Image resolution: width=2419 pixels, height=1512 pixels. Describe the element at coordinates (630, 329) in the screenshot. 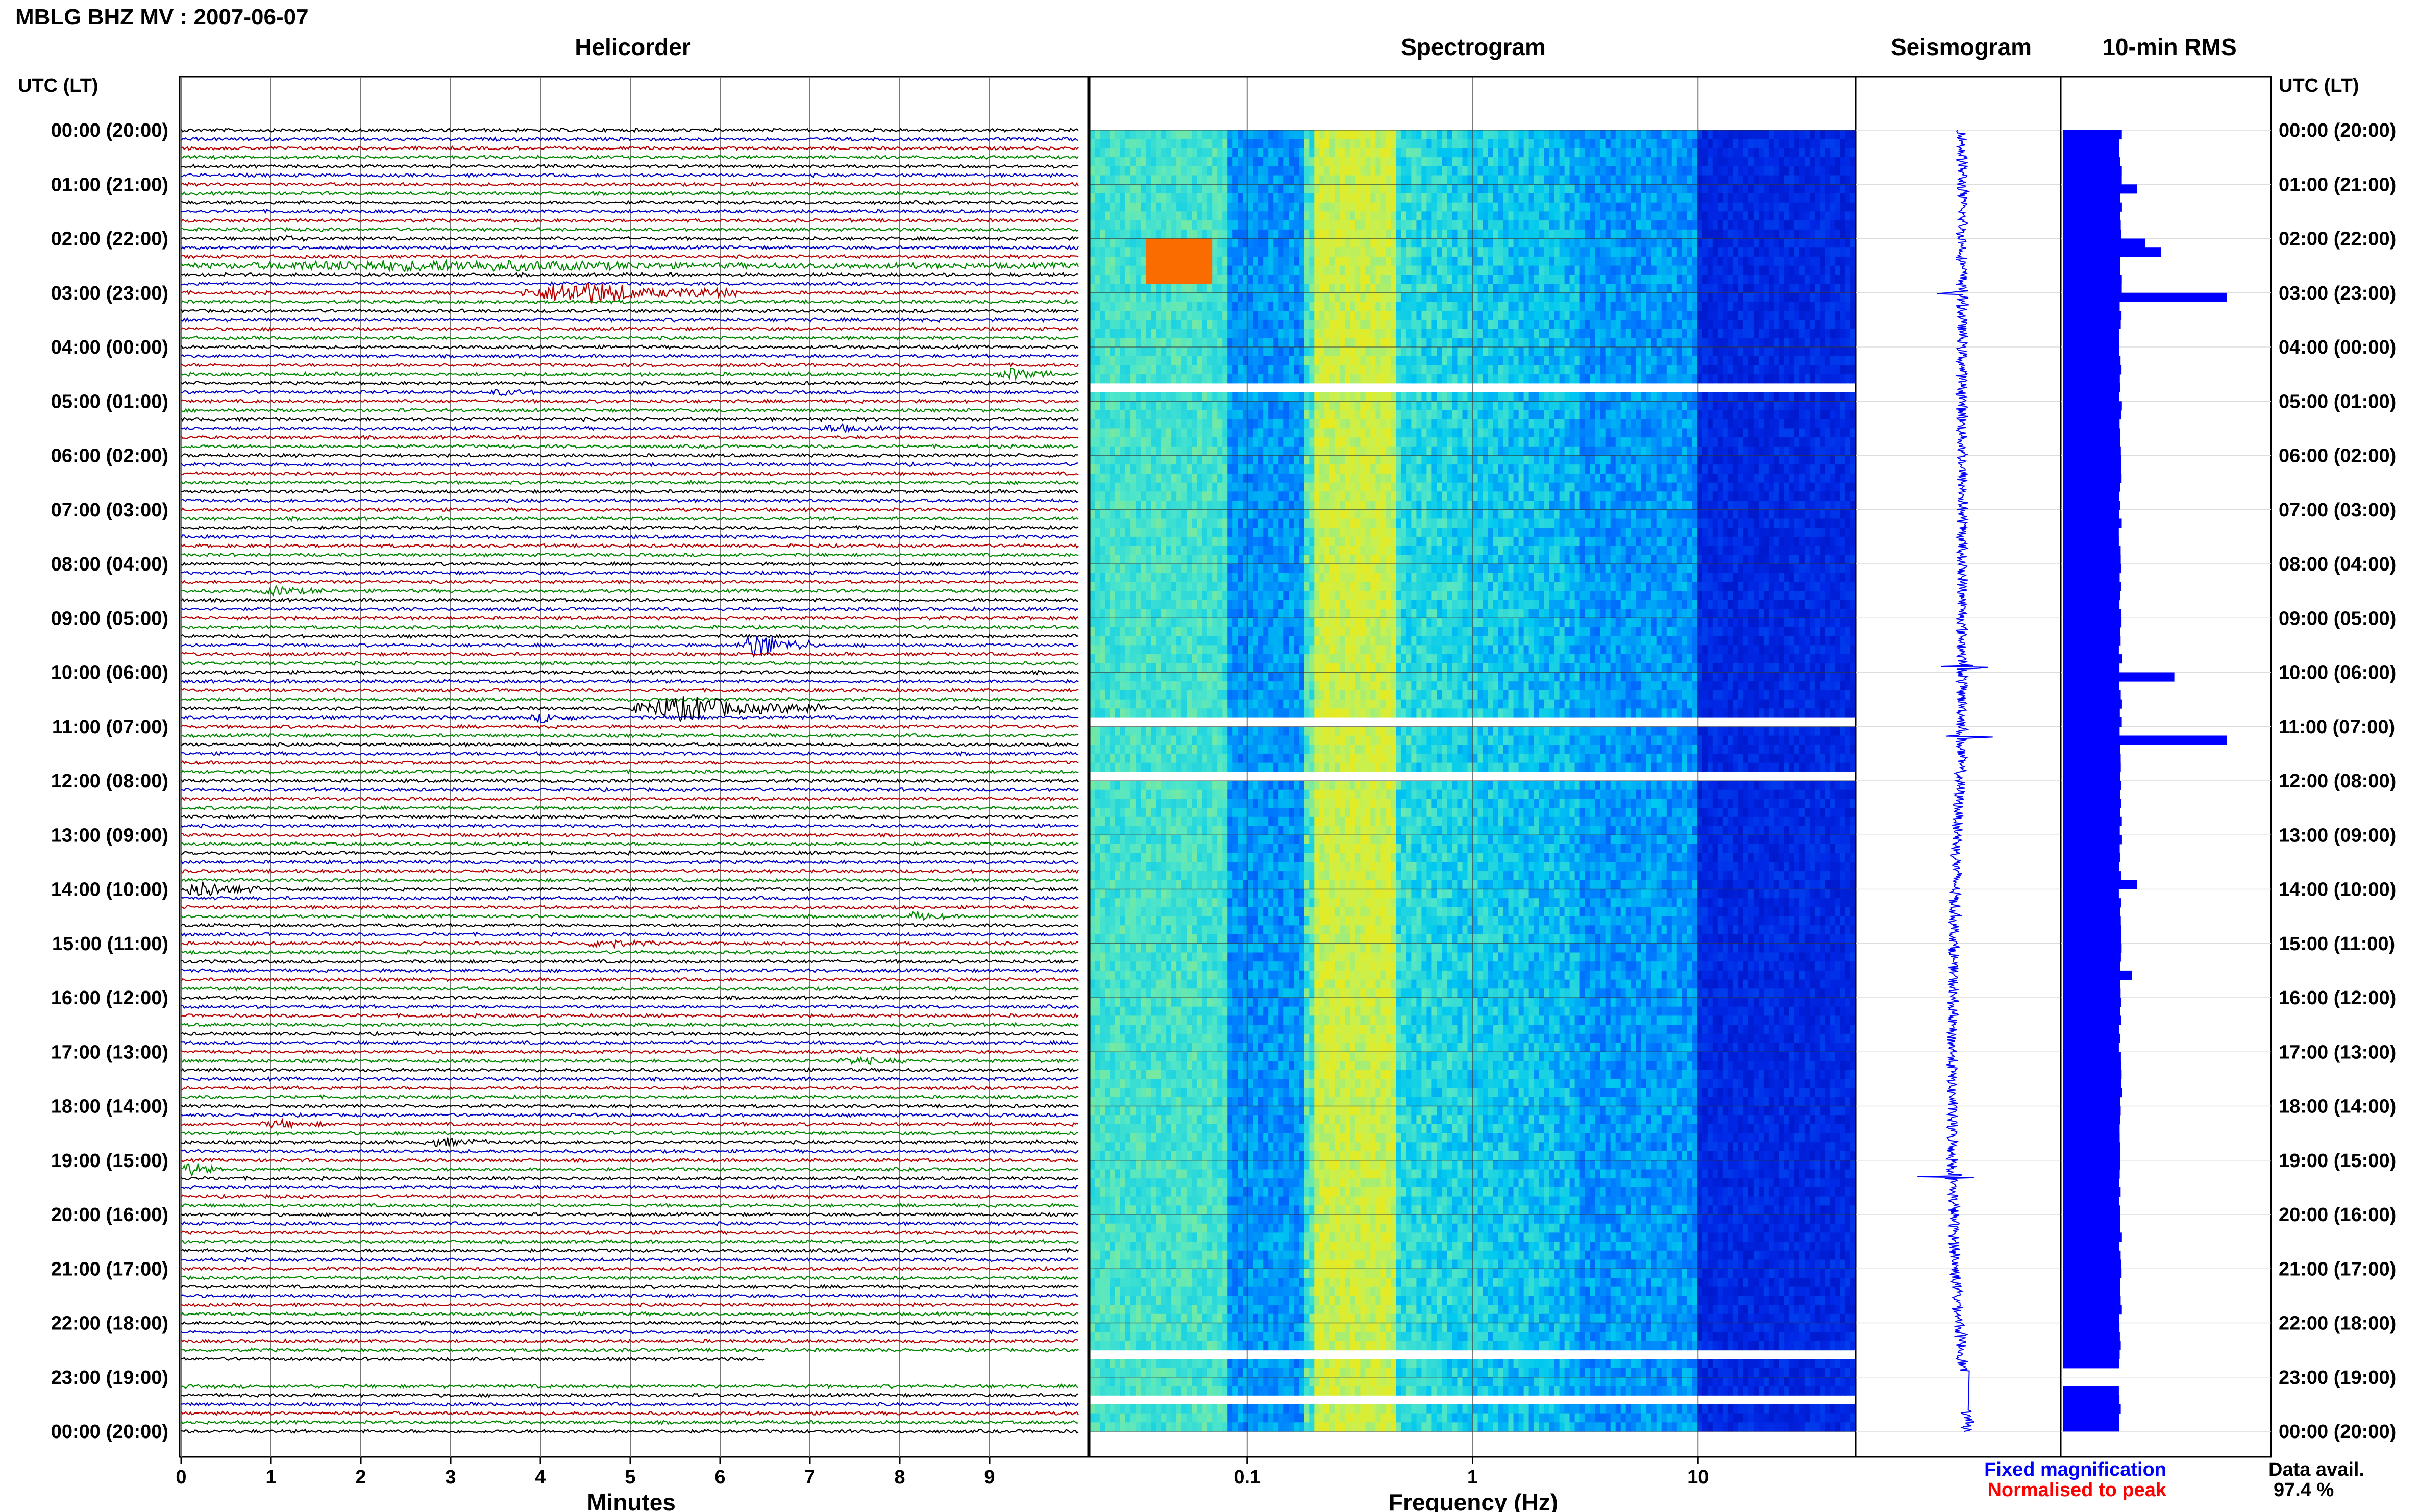

I see `helicorder-trace` at that location.